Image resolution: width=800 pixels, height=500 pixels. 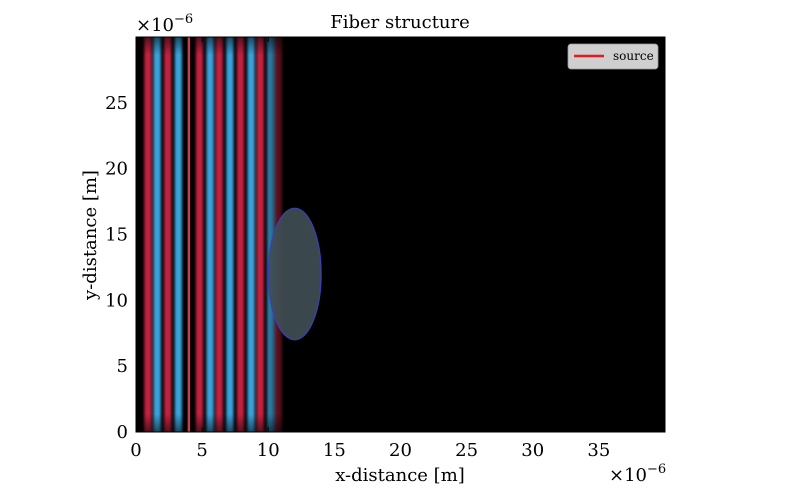 What do you see at coordinates (122, 366) in the screenshot?
I see `y-tick-label: 5` at bounding box center [122, 366].